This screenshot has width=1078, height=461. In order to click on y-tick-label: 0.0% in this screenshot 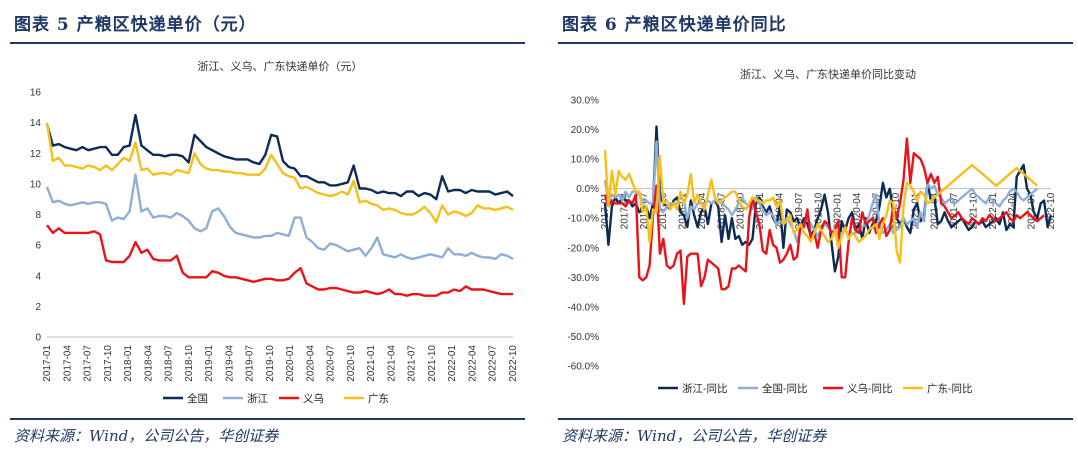, I will do `click(587, 189)`.